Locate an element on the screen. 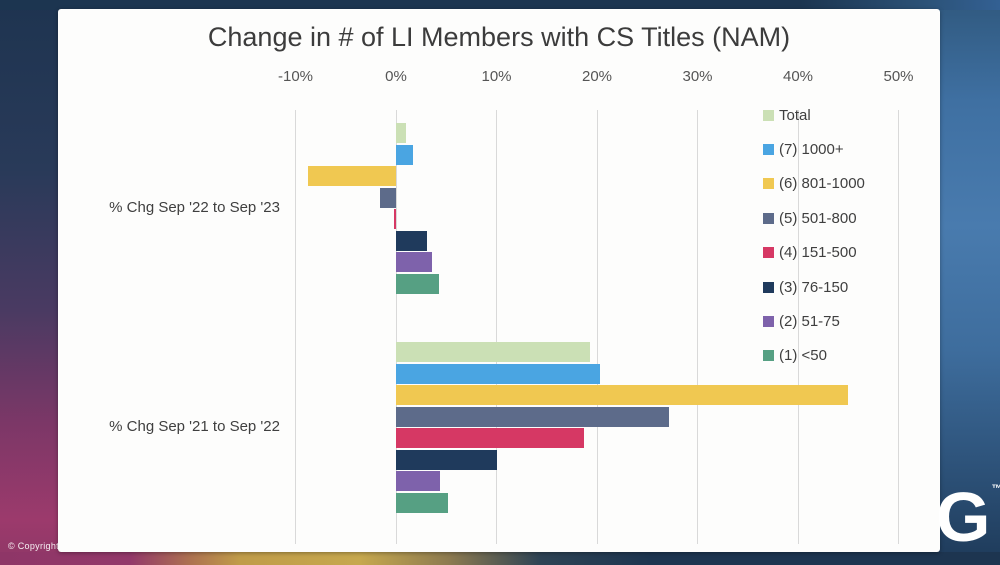 The width and height of the screenshot is (1000, 565). x-tick-label: 50% is located at coordinates (898, 76).